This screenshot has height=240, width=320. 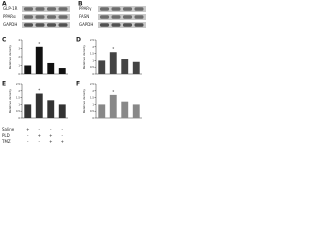 I want to click on panel-label: F, so click(x=78, y=84).